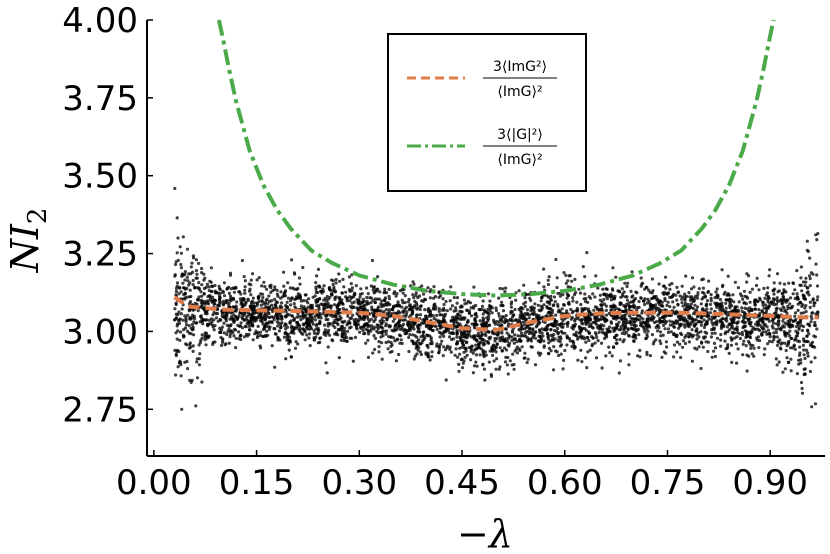  I want to click on x-tick-label: 0.45, so click(462, 483).